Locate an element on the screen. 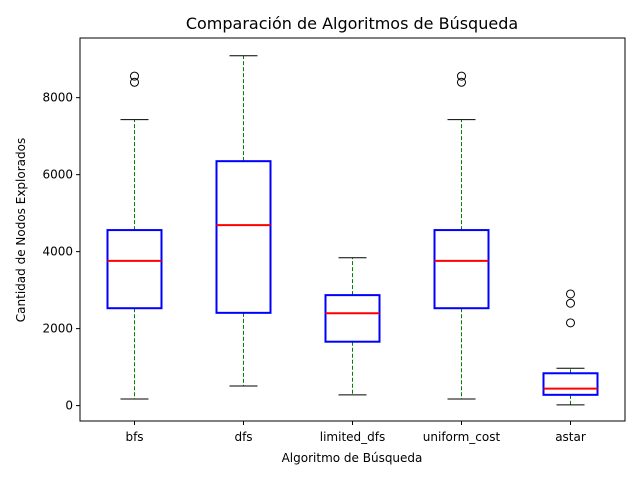 The height and width of the screenshot is (480, 640). chart-title: Comparación de Algoritmos de Búsqueda is located at coordinates (352, 23).